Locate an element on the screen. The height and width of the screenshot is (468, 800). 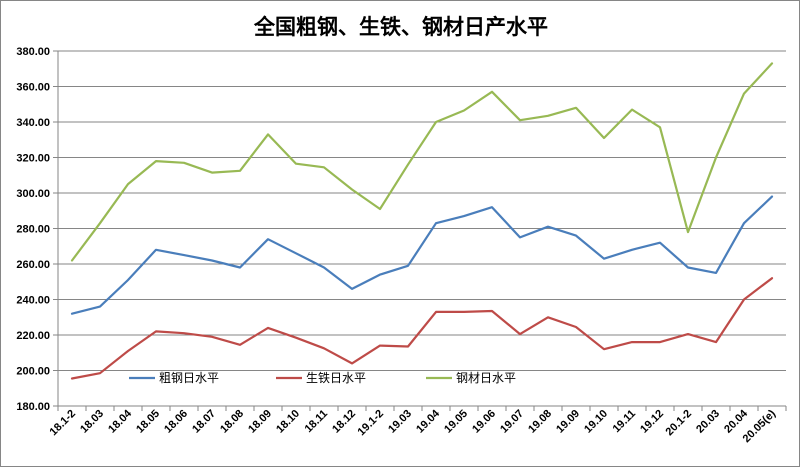
x-tick-label: 19.03 is located at coordinates (400, 422).